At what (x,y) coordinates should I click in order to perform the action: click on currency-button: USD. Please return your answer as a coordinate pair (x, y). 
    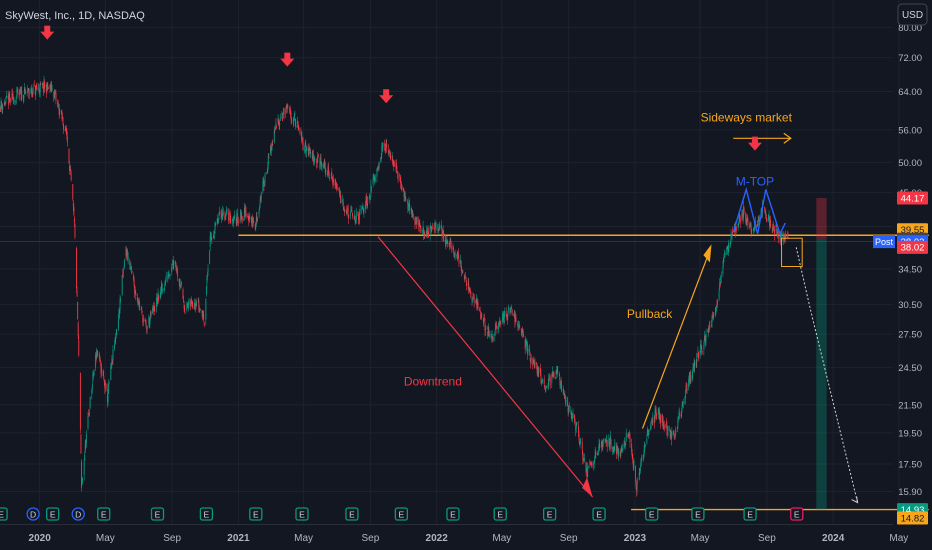
    Looking at the image, I should click on (912, 14).